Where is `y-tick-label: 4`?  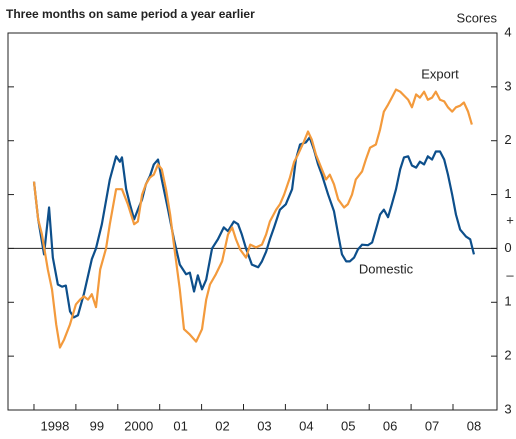 y-tick-label: 4 is located at coordinates (507, 31).